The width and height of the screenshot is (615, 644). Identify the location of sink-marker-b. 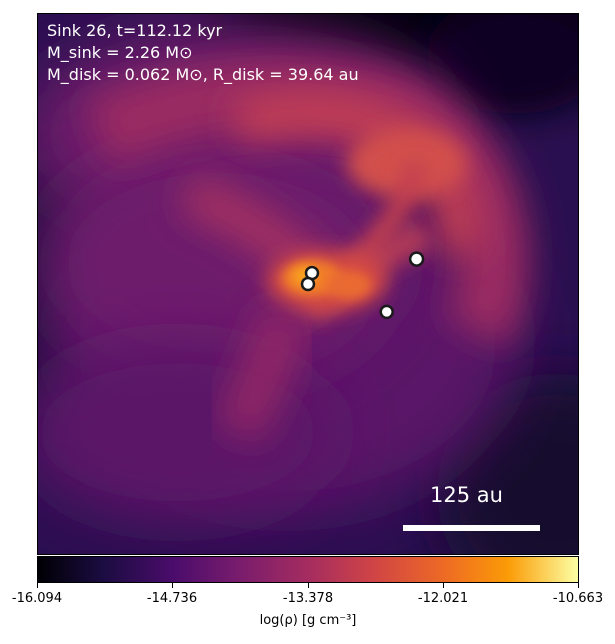
(308, 284).